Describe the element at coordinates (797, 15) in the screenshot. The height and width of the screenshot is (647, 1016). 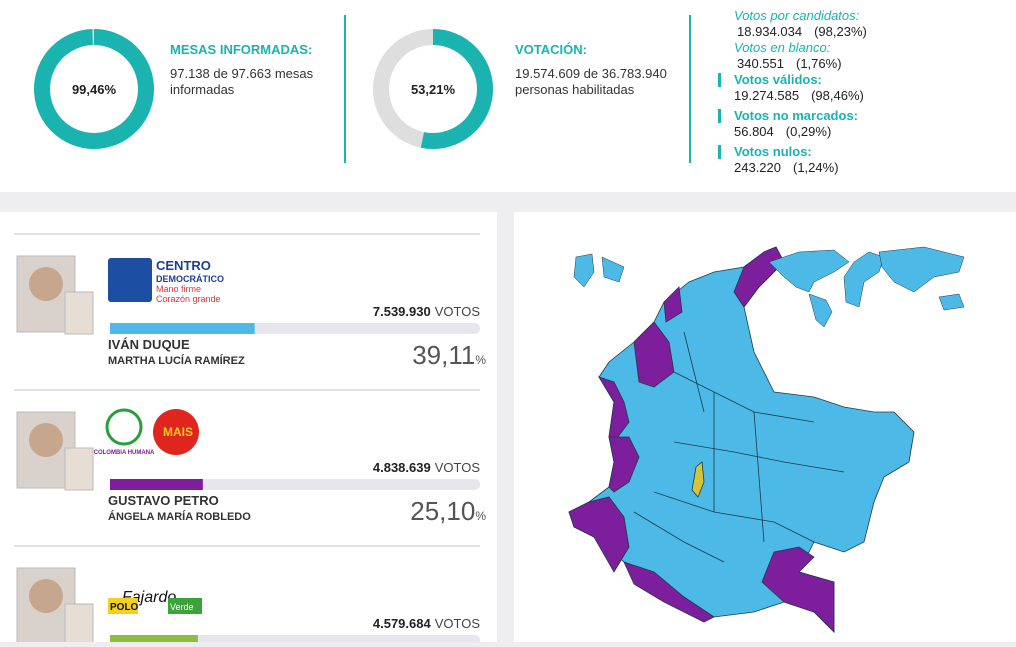
I see `breakdown-label: Votos por candidatos:` at that location.